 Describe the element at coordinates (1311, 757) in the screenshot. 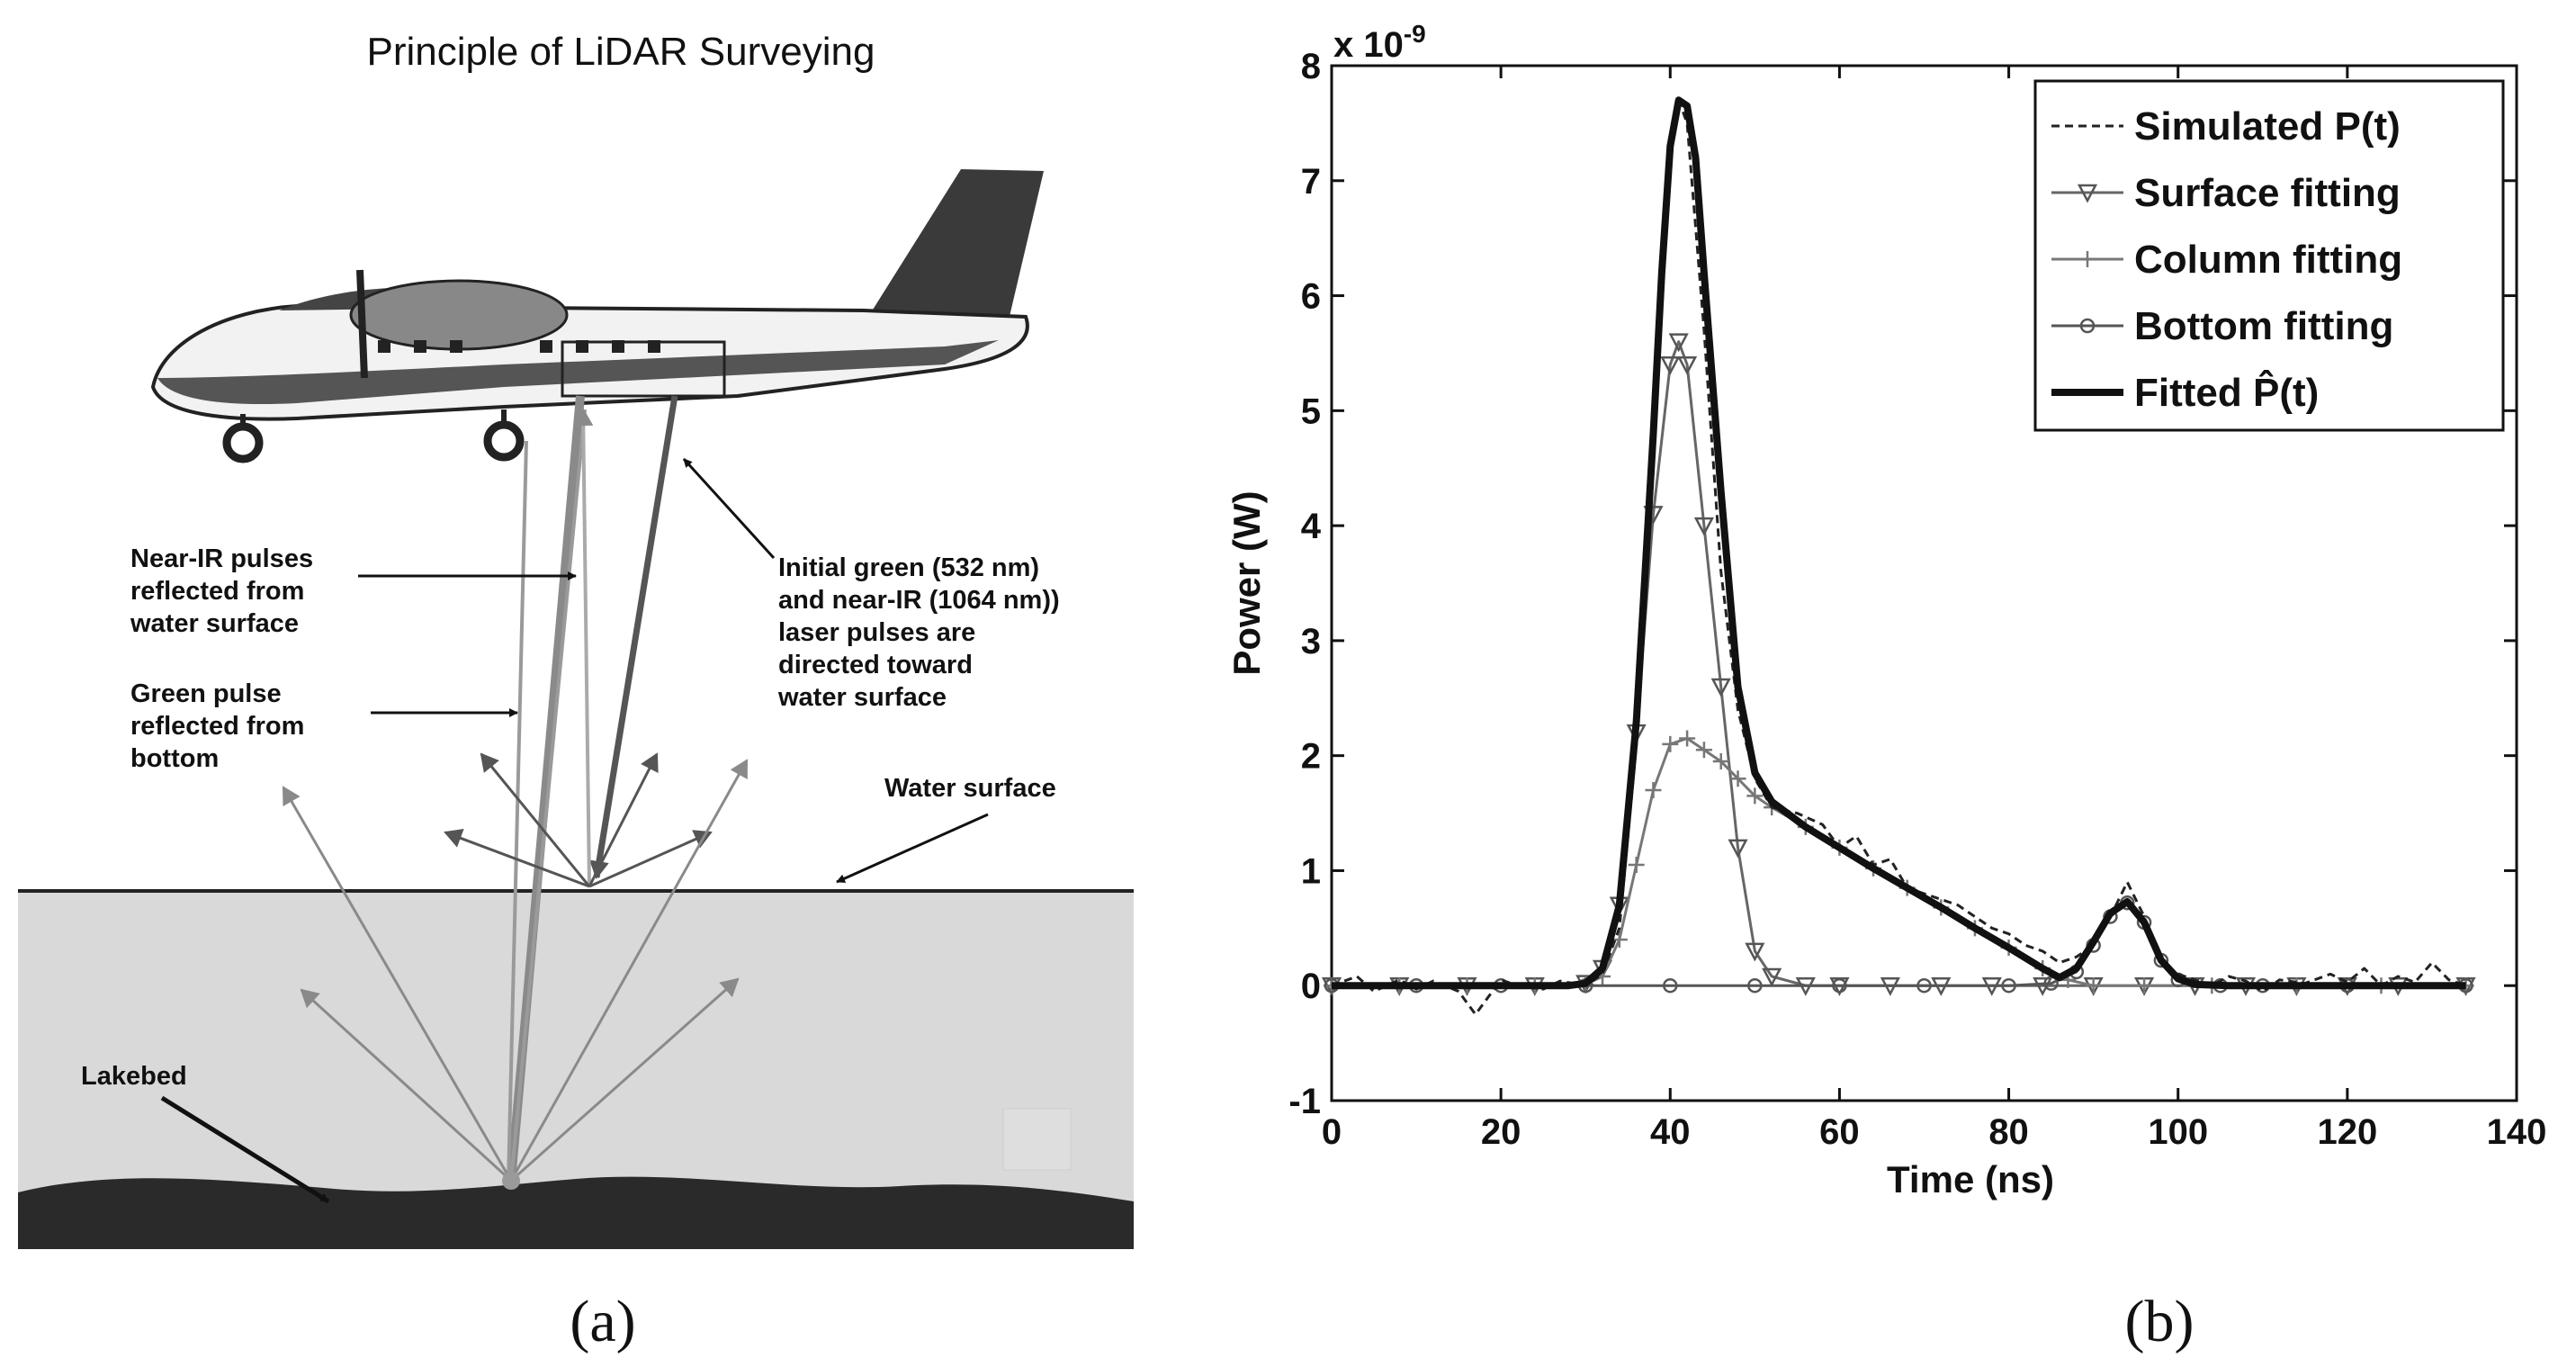

I see `y-tick-label: 2` at that location.